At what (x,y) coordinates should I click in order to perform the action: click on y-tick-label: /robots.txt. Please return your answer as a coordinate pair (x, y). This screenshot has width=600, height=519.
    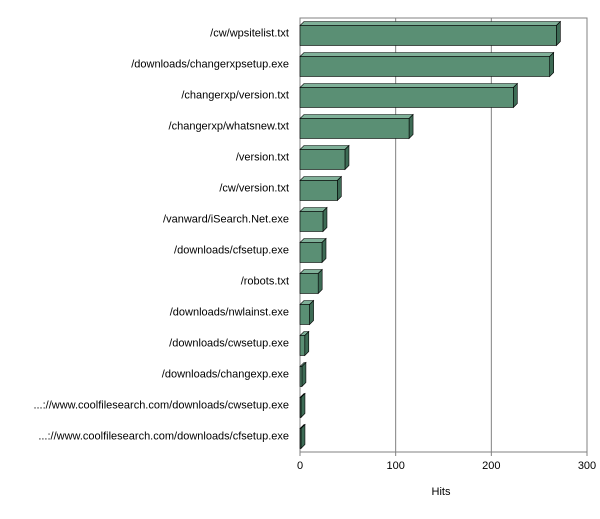
    Looking at the image, I should click on (265, 281).